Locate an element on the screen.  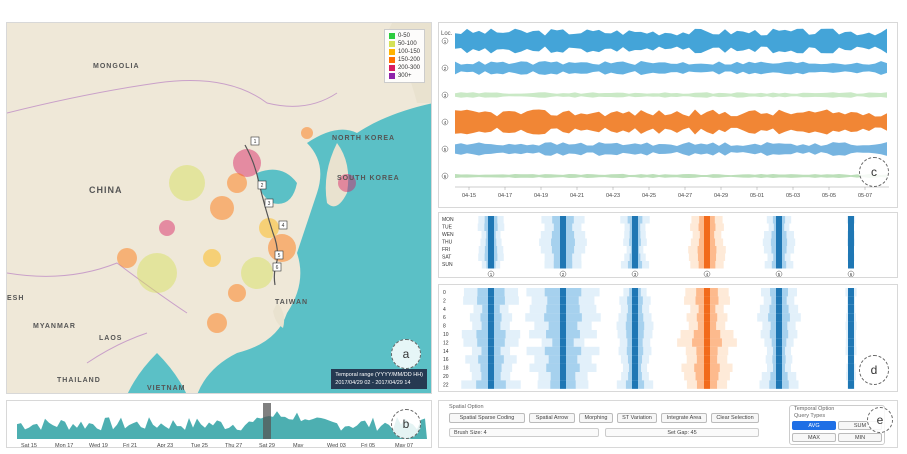
timeline-brush is located at coordinates (267, 421).